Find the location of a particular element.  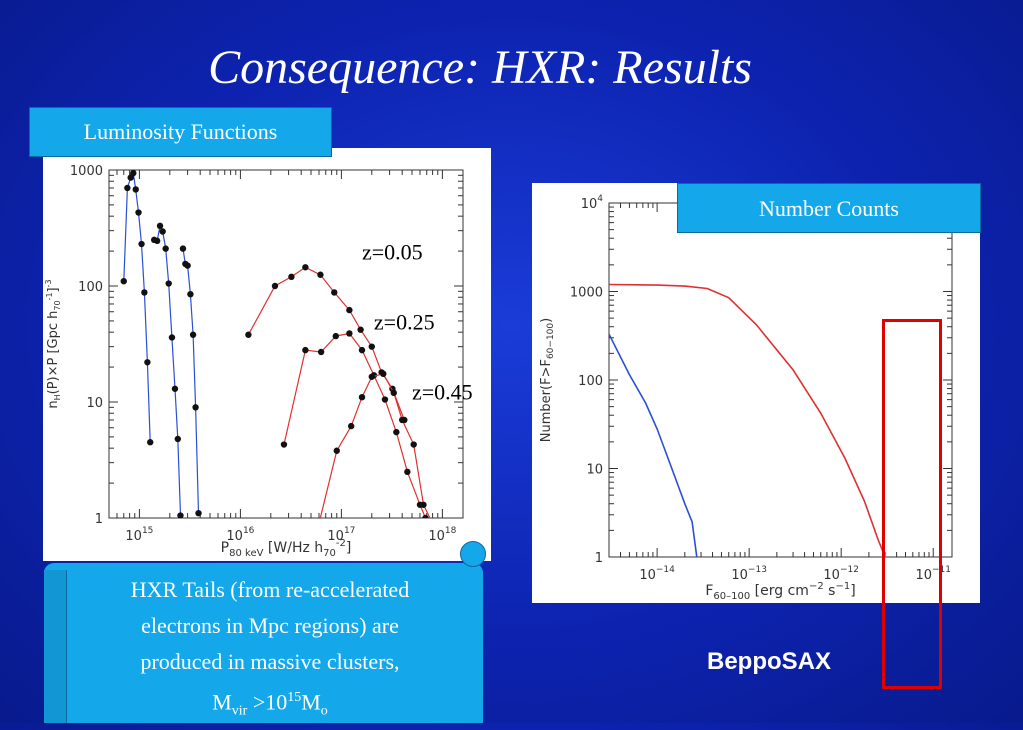

luminosity-functions-label: Luminosity Functions is located at coordinates (180, 132).